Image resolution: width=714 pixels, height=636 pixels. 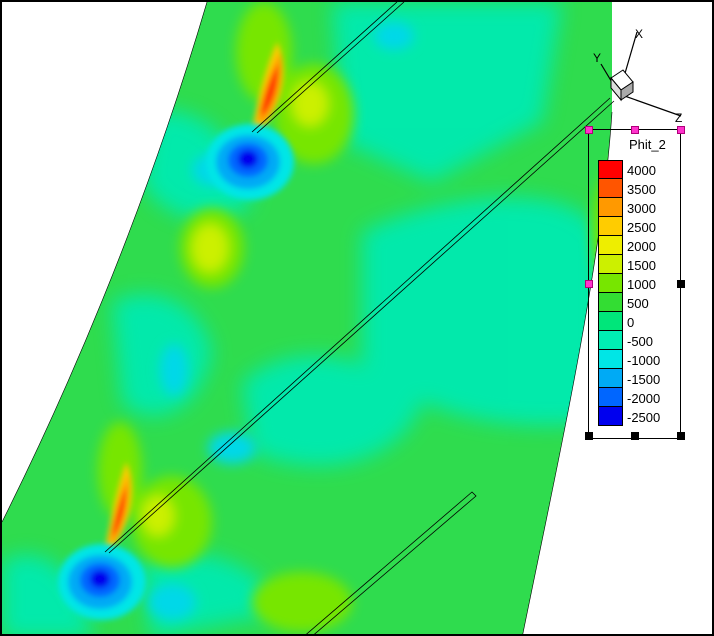 I want to click on legend-level-label: 3500, so click(x=641, y=189).